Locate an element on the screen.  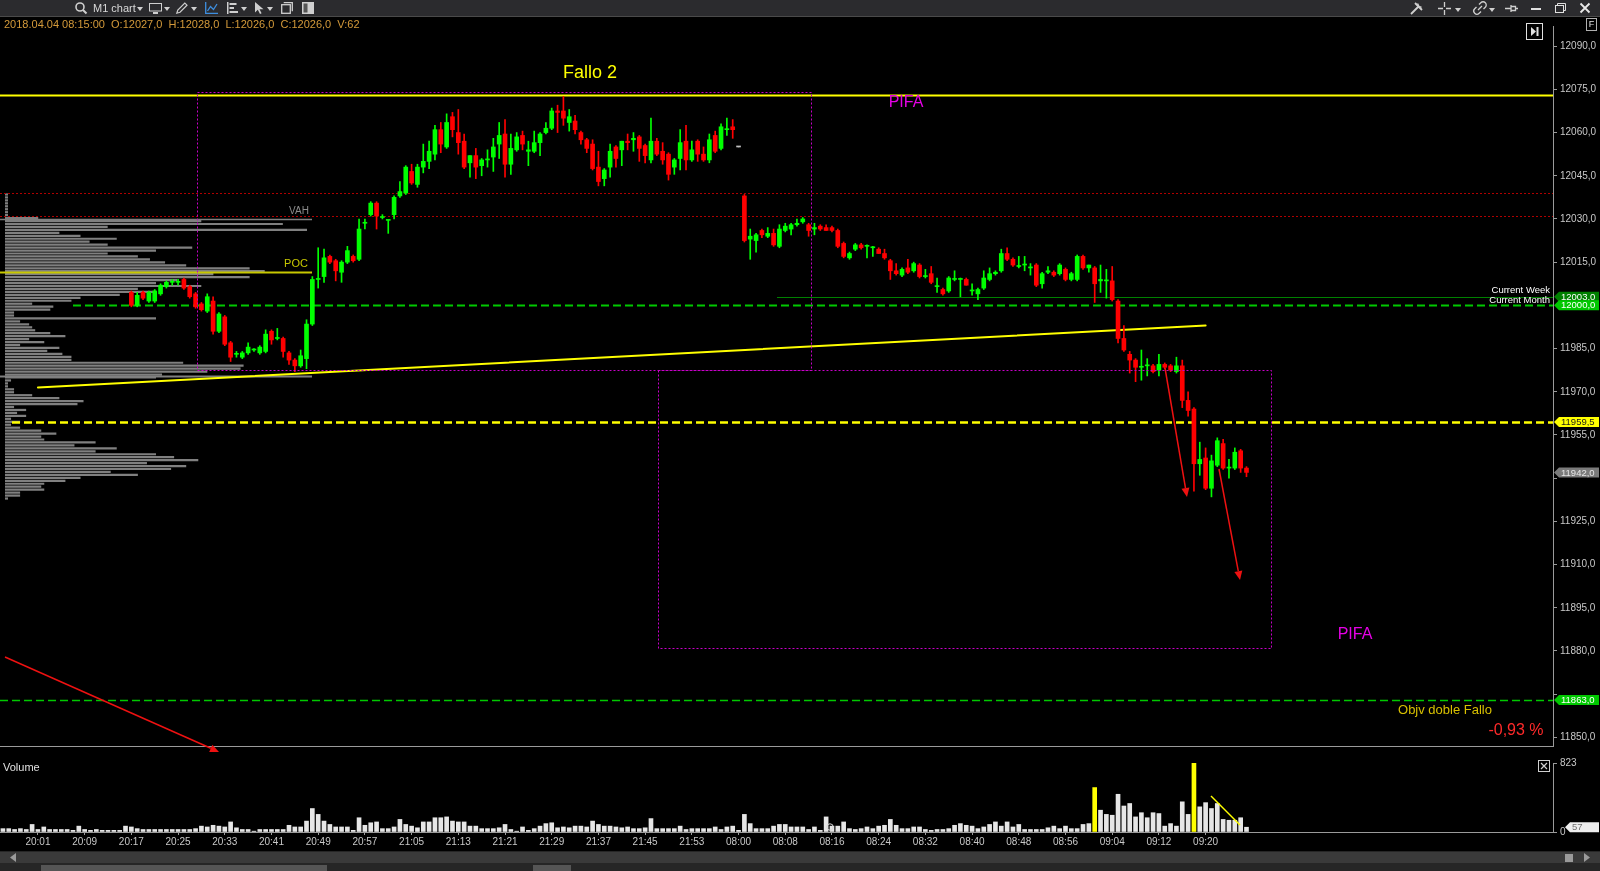
x-tick-label: 21:13 is located at coordinates (458, 841).